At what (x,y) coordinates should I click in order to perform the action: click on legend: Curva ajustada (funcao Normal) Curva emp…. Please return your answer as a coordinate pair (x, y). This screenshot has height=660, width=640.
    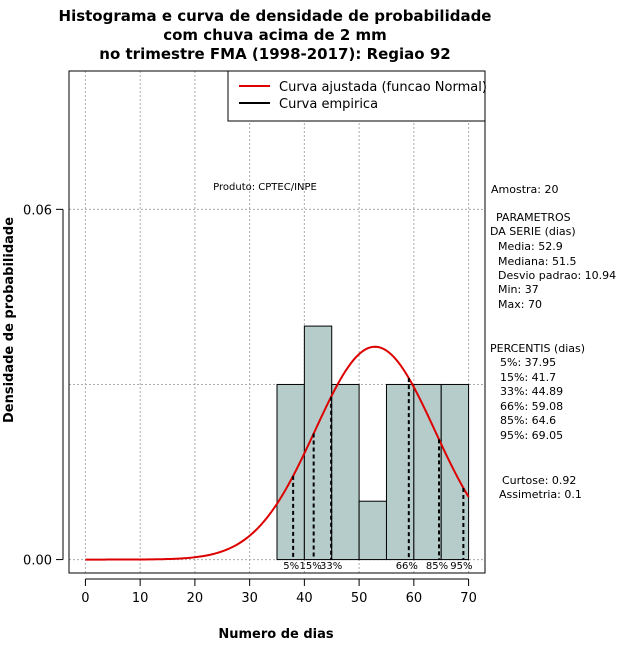
    Looking at the image, I should click on (357, 96).